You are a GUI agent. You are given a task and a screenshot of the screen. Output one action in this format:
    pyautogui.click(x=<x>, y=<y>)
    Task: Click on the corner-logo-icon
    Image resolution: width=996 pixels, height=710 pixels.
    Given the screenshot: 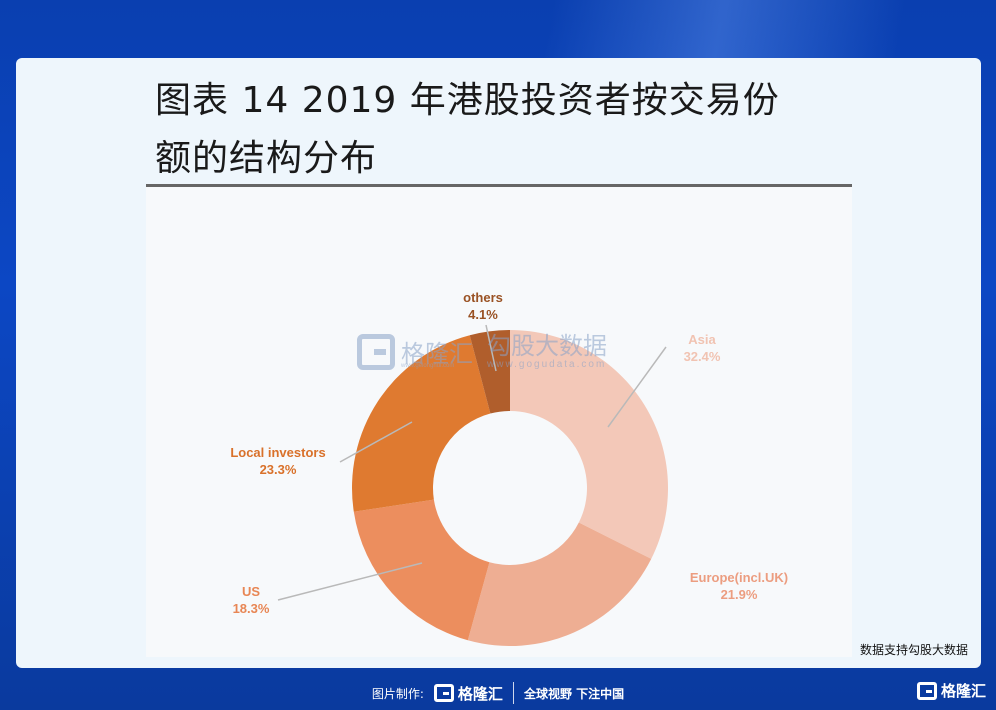 What is the action you would take?
    pyautogui.click(x=926, y=690)
    